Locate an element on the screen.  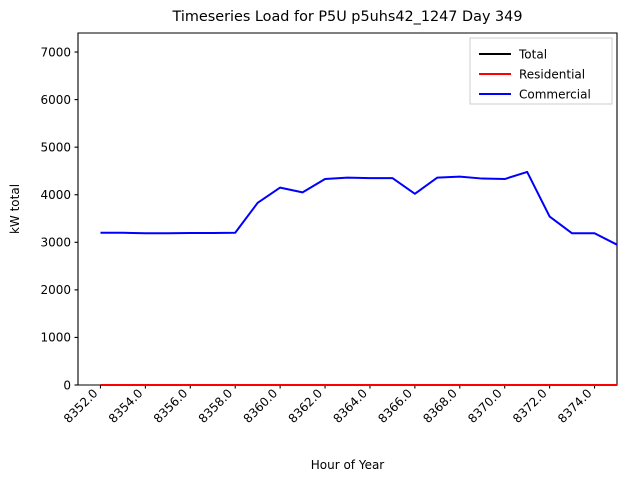
legend: Total Residential Commercial is located at coordinates (541, 71).